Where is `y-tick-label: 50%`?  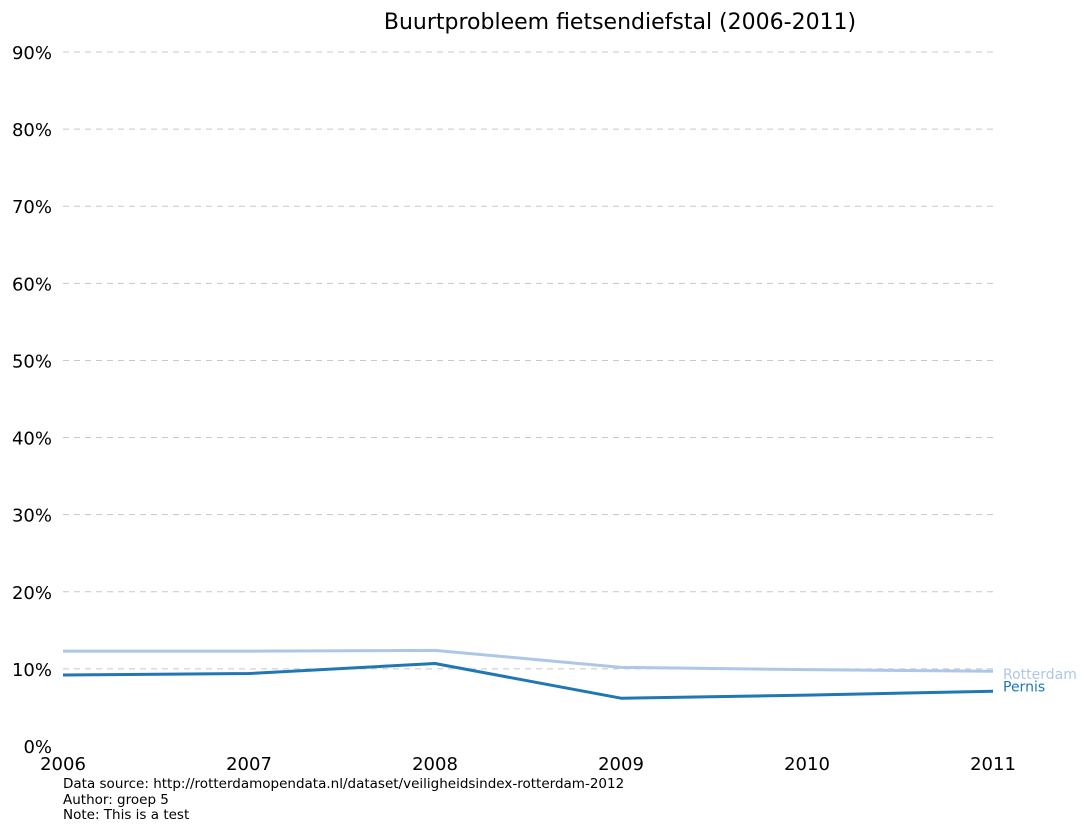 y-tick-label: 50% is located at coordinates (32, 361).